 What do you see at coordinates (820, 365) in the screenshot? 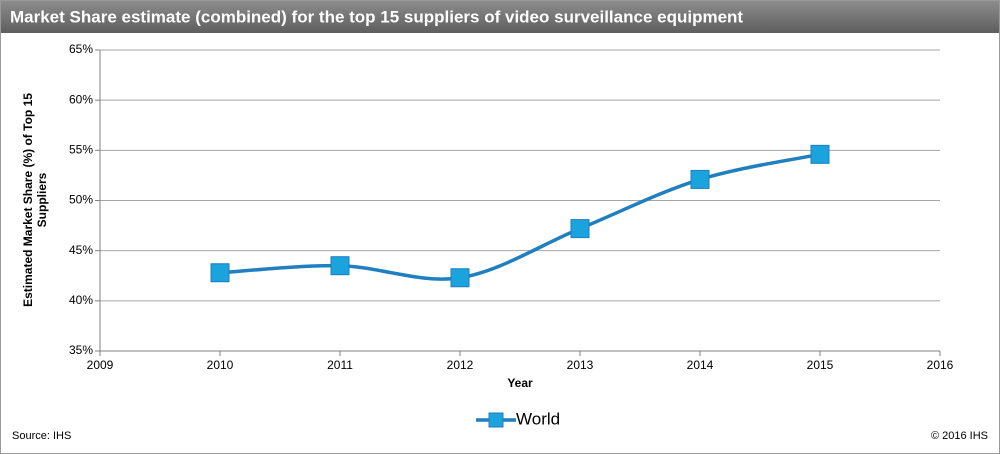
I see `x-tick-label: 2015` at bounding box center [820, 365].